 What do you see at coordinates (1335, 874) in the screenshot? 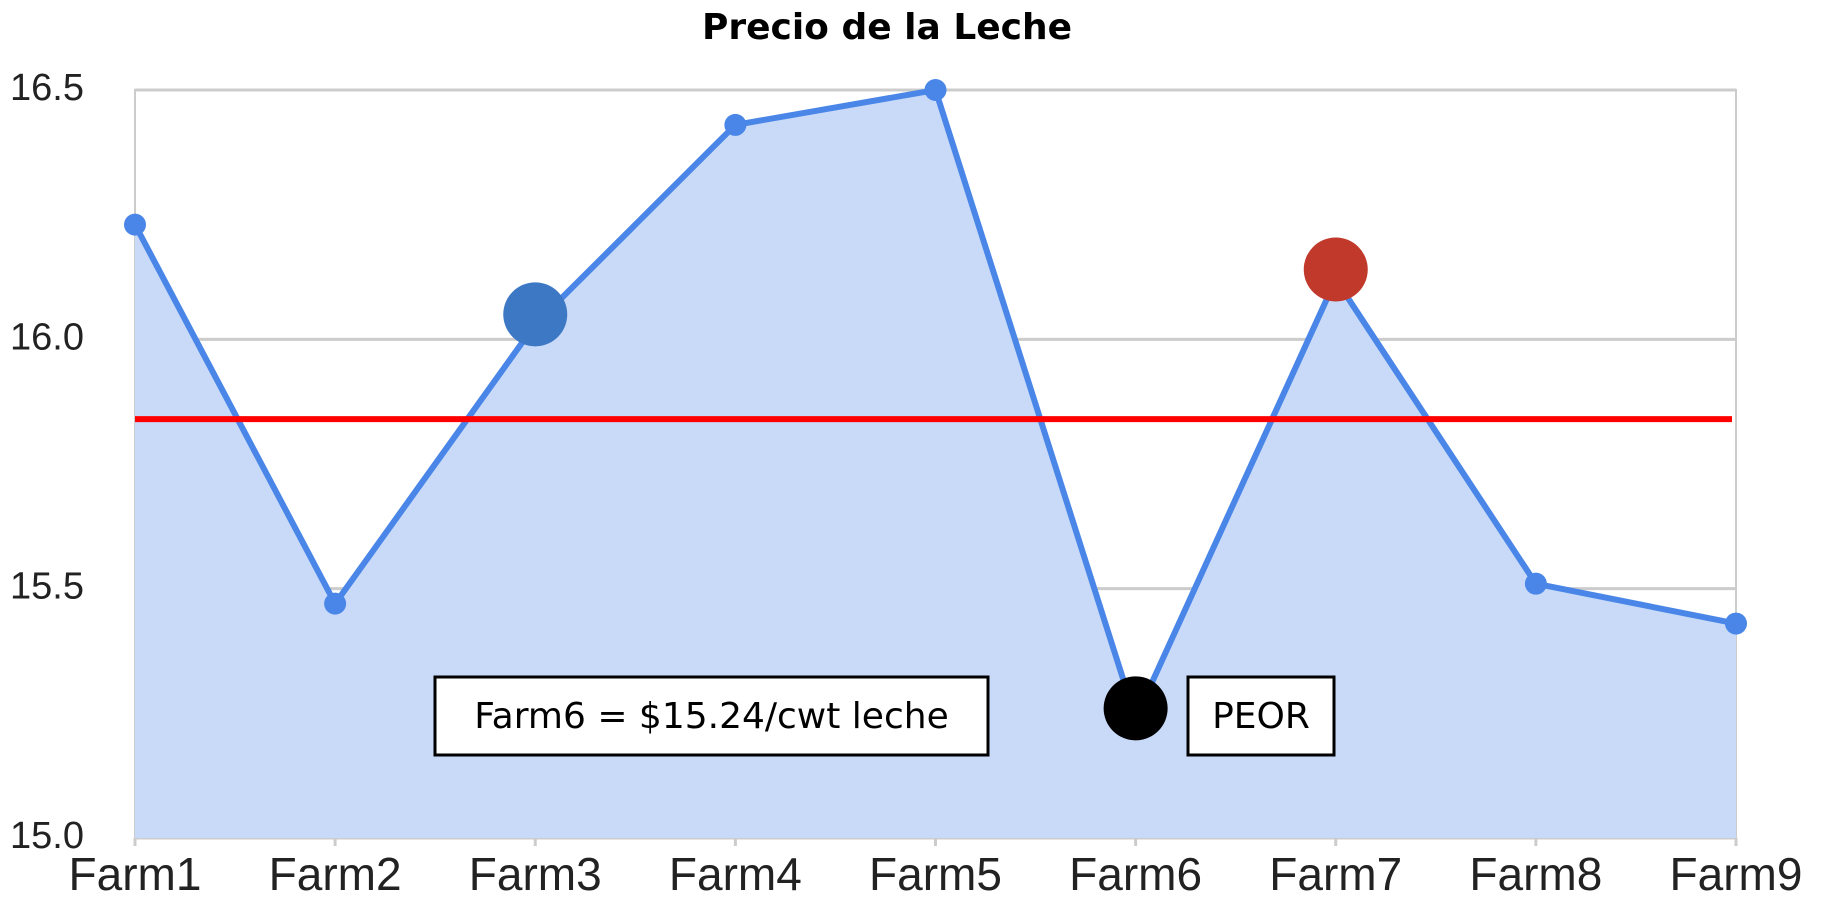
I see `x-tick-label: Farm7` at bounding box center [1335, 874].